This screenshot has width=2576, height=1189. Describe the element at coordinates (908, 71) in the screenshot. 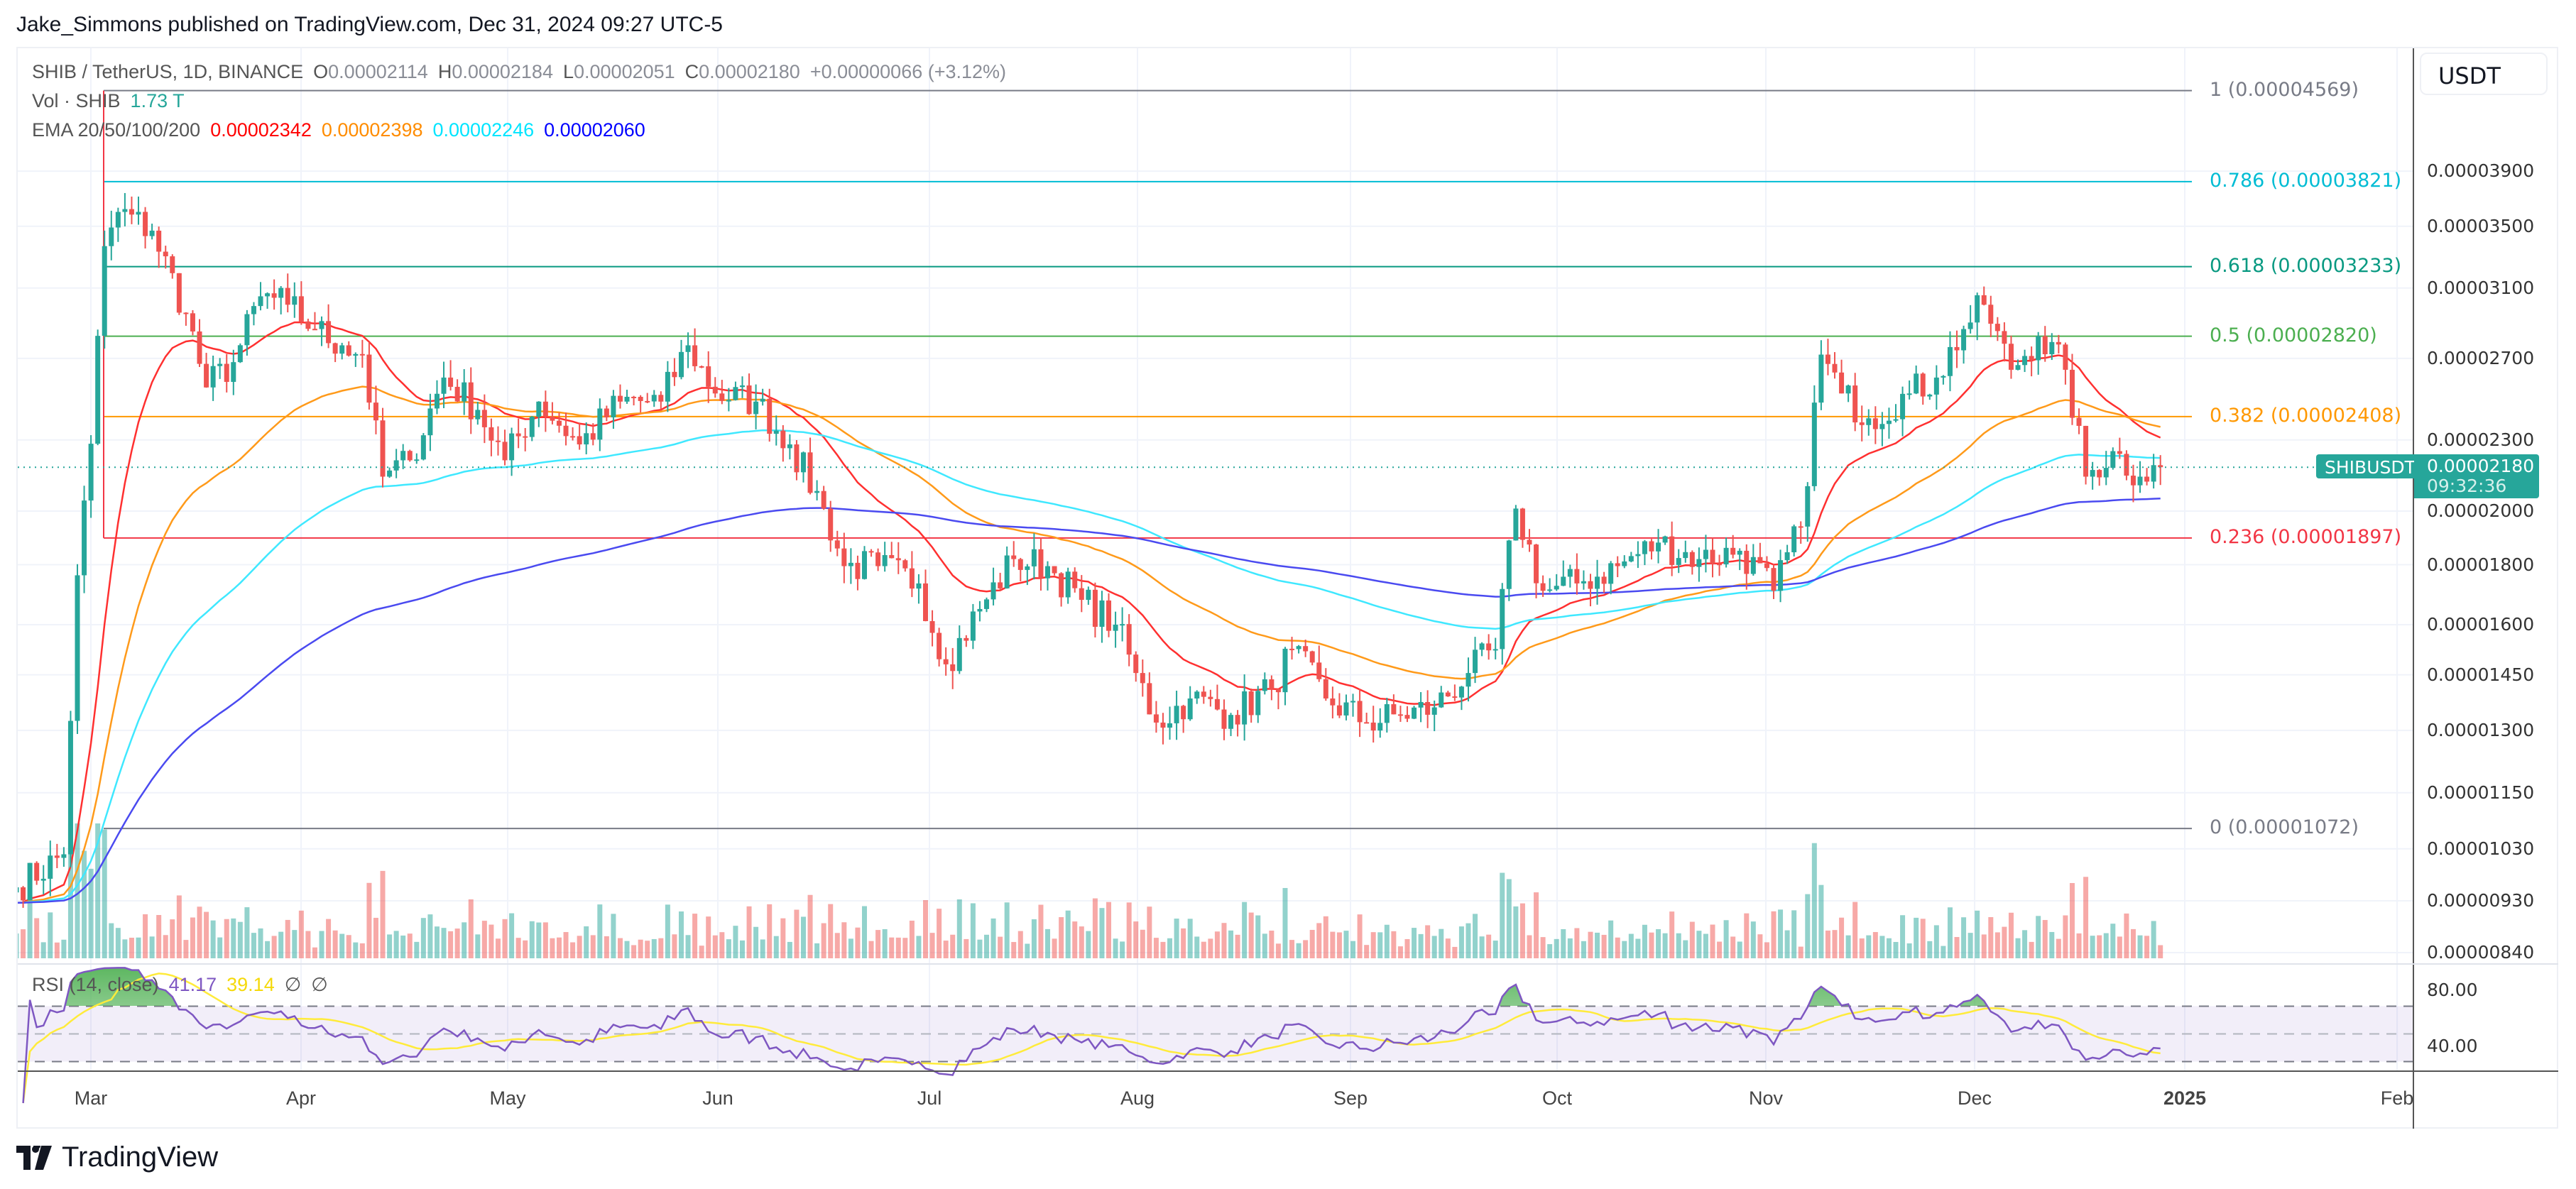

I see `ohlc-change: +0.00000066 (+3.12%)` at that location.